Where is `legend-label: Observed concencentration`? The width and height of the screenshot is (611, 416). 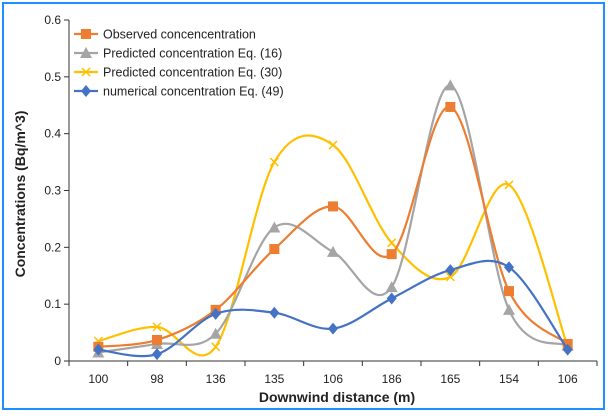
legend-label: Observed concencentration is located at coordinates (179, 35).